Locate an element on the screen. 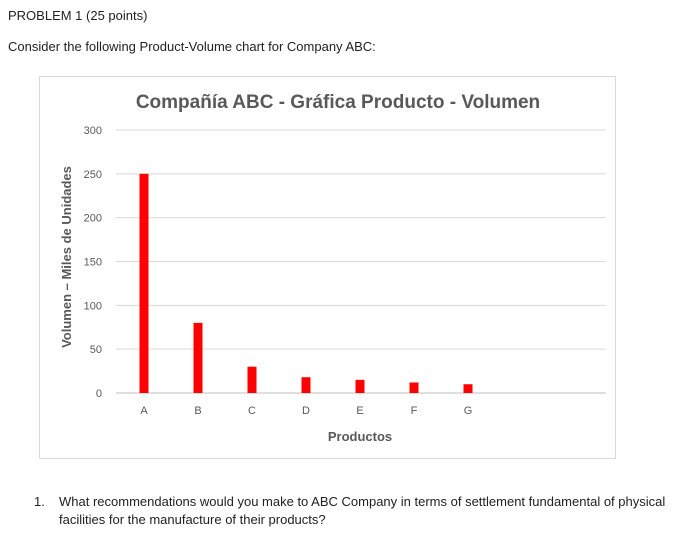  y-tick-label: 100 is located at coordinates (93, 306).